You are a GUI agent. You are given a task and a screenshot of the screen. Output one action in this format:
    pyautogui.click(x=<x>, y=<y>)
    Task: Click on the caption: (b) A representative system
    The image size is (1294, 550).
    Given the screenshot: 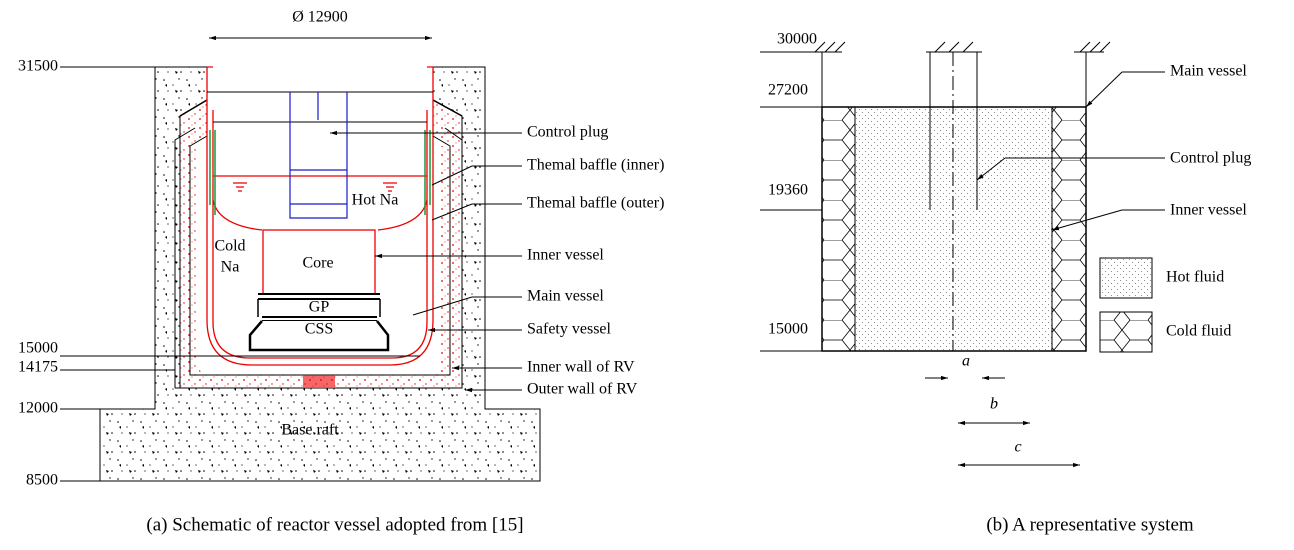 What is the action you would take?
    pyautogui.click(x=1090, y=524)
    